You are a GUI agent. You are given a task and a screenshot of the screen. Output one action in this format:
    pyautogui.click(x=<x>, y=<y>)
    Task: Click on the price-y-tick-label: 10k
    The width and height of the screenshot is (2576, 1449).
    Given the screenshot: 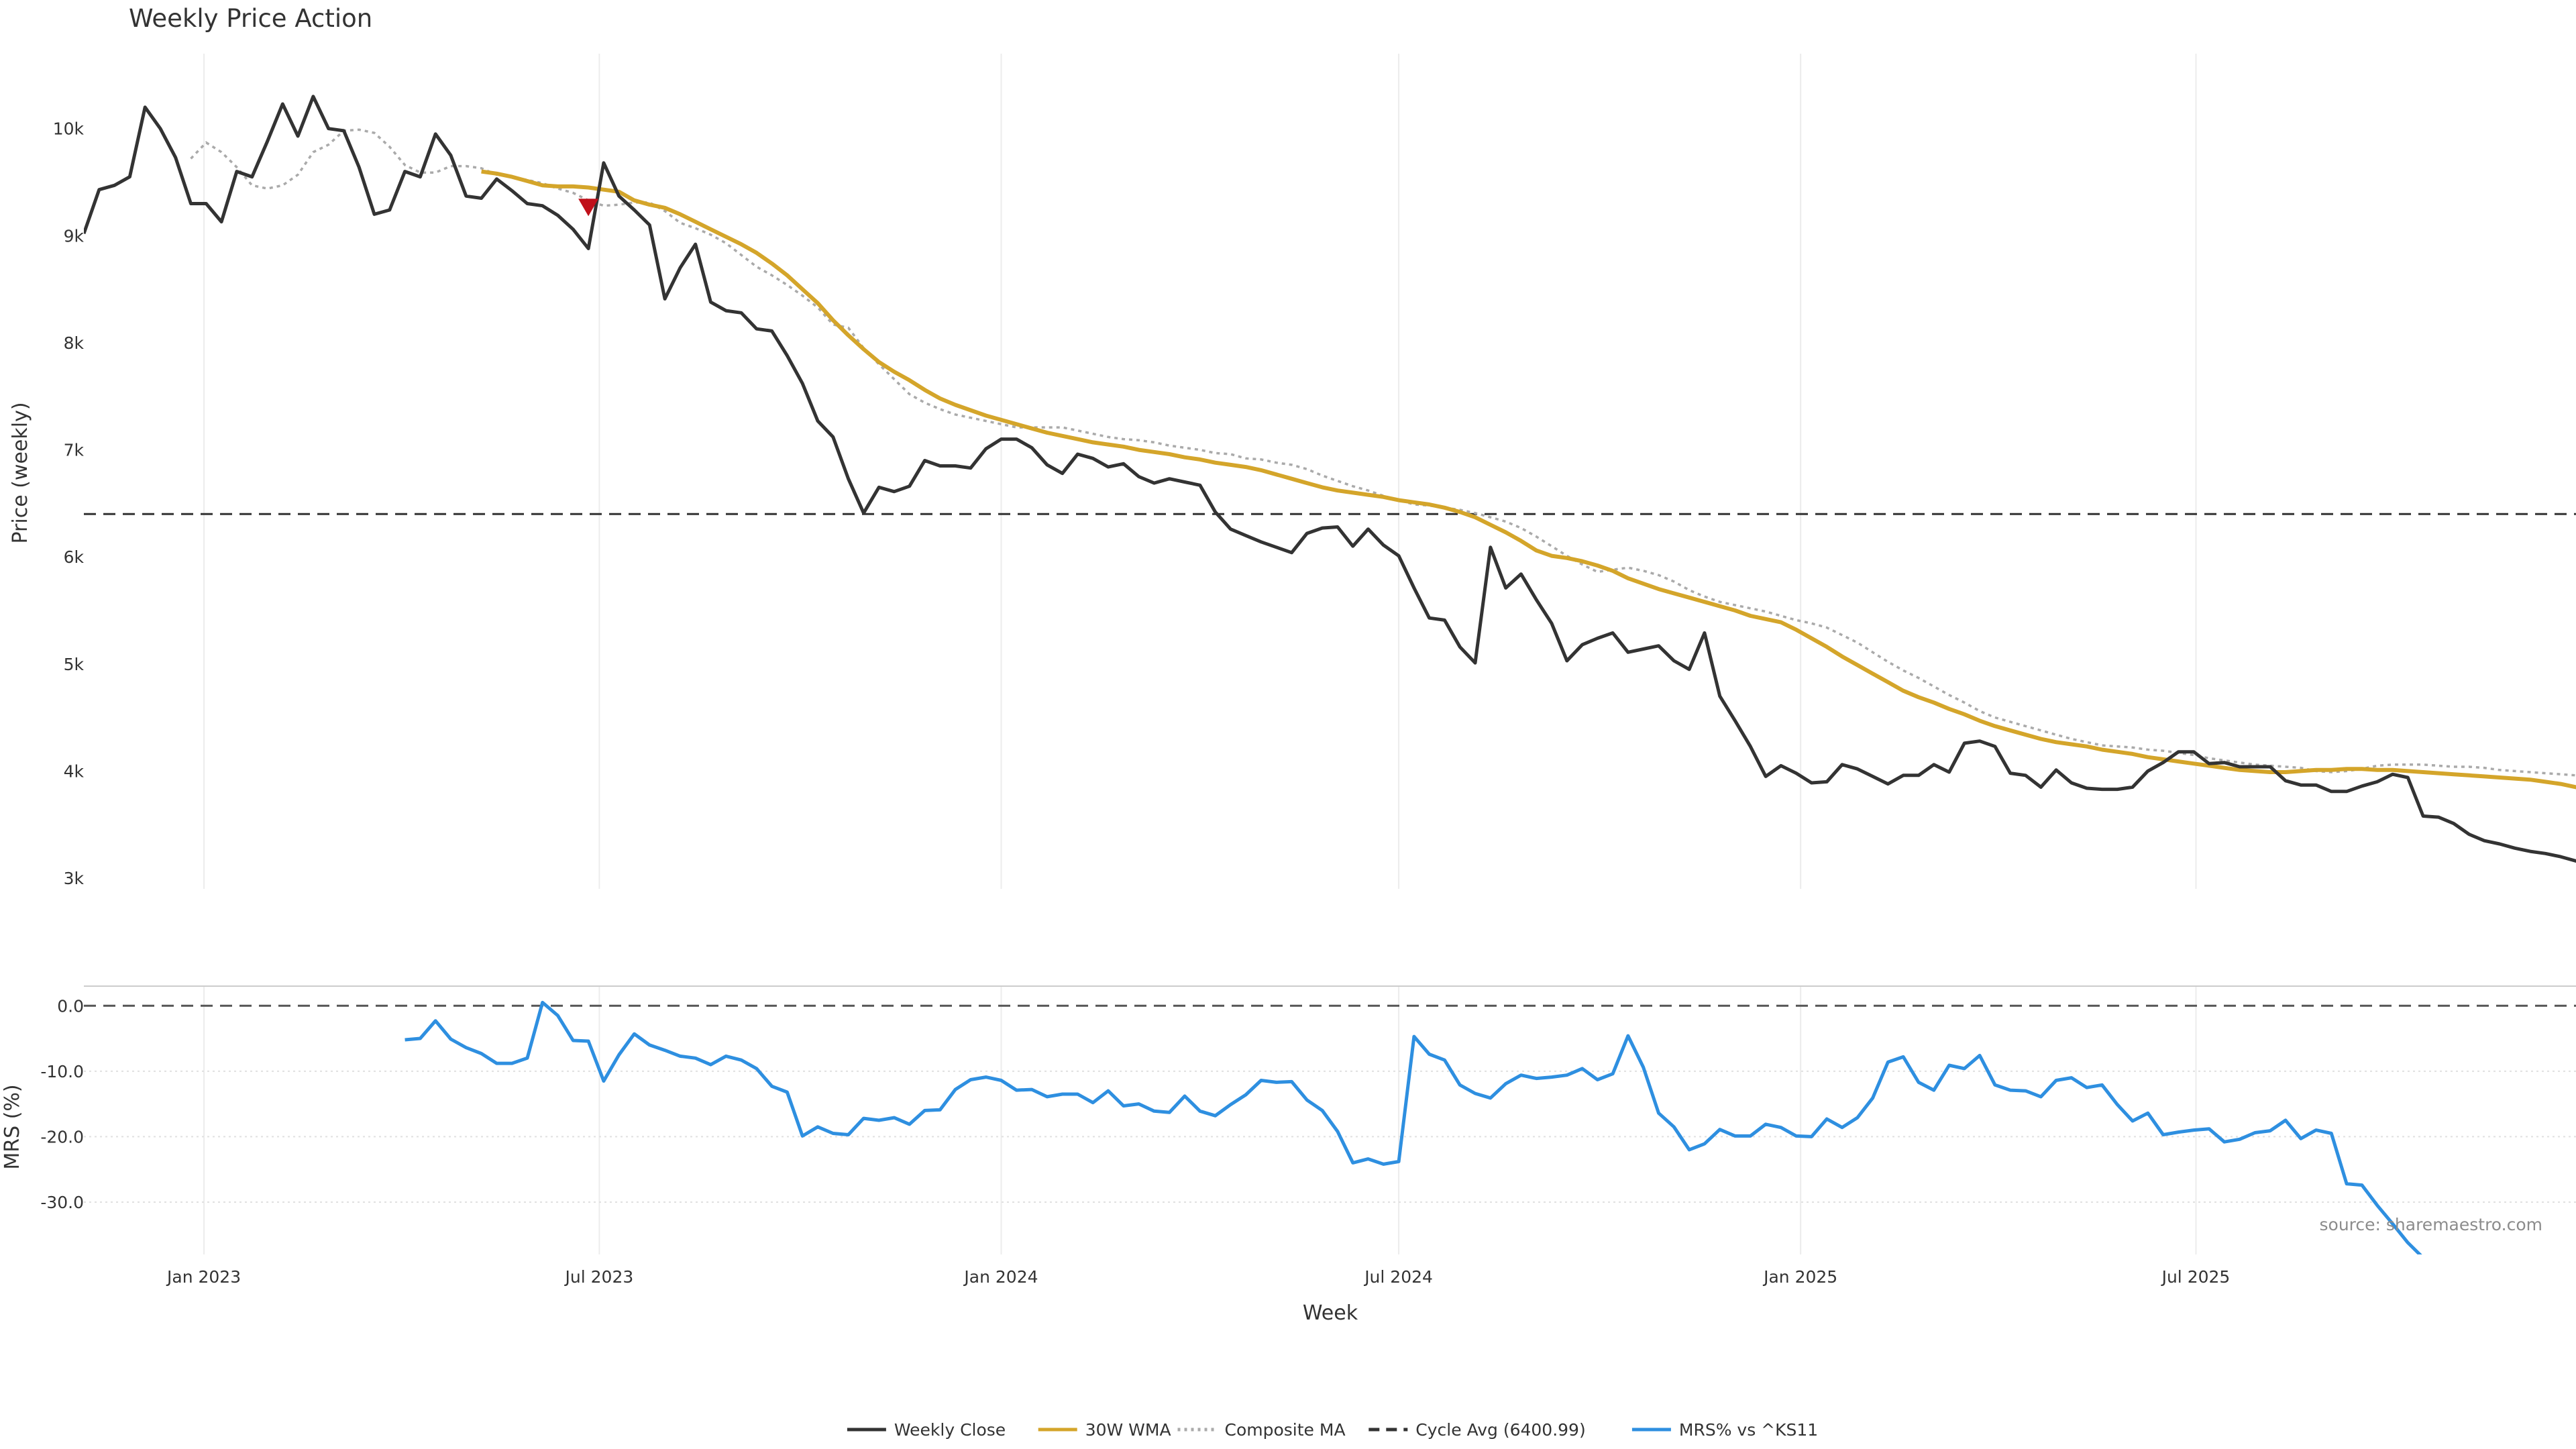 What is the action you would take?
    pyautogui.click(x=69, y=129)
    